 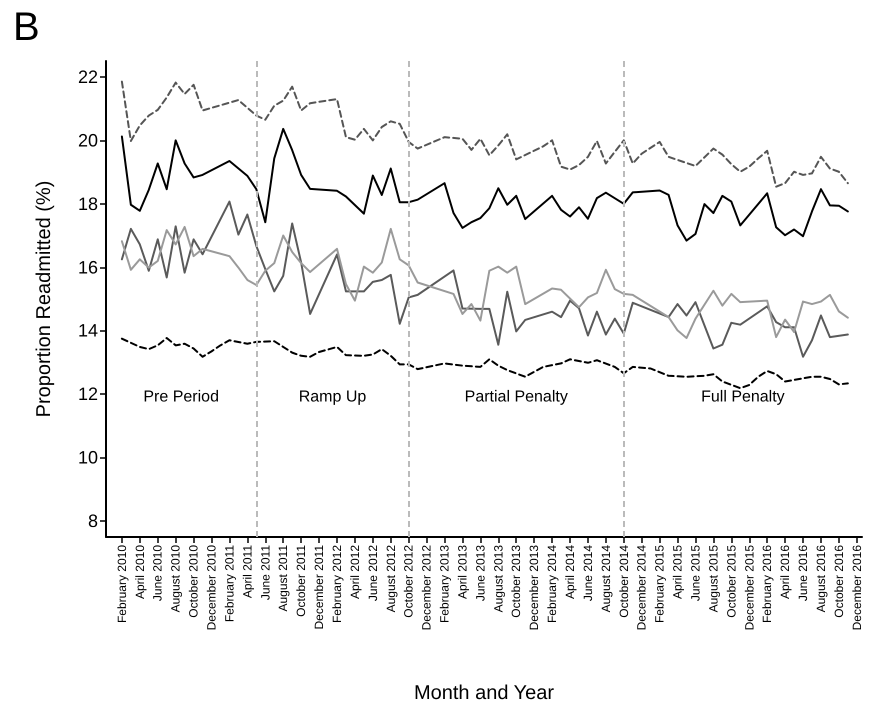 What do you see at coordinates (462, 572) in the screenshot?
I see `x-tick-label: April 2013` at bounding box center [462, 572].